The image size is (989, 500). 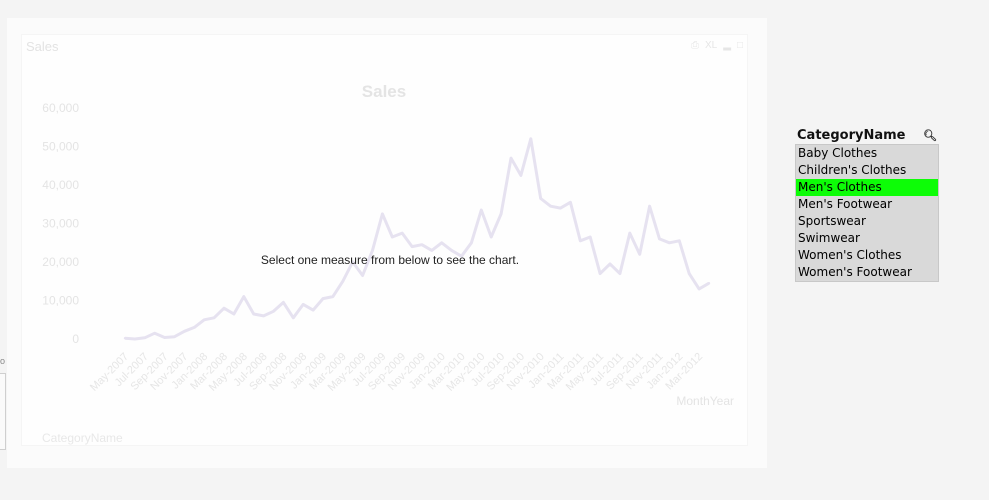 I want to click on print-icon: ⎙, so click(x=695, y=45).